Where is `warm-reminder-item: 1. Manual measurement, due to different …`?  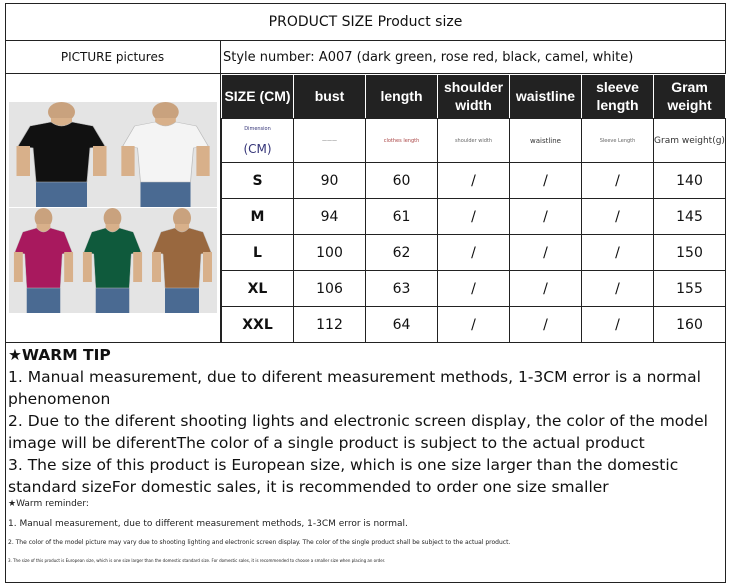 warm-reminder-item: 1. Manual measurement, due to different … is located at coordinates (208, 524).